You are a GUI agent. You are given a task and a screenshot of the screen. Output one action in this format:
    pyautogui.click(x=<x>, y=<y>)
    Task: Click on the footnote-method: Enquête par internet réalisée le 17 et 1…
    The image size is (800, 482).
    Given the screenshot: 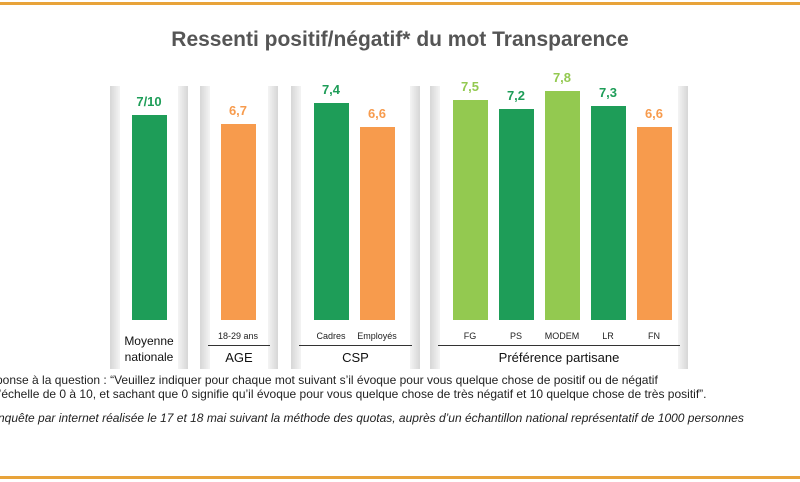 What is the action you would take?
    pyautogui.click(x=372, y=418)
    